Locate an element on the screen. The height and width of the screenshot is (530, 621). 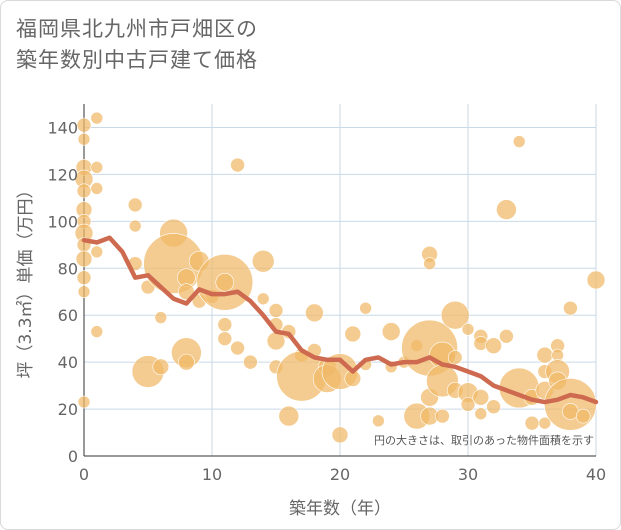
y-tick-label: 40 is located at coordinates (68, 362).